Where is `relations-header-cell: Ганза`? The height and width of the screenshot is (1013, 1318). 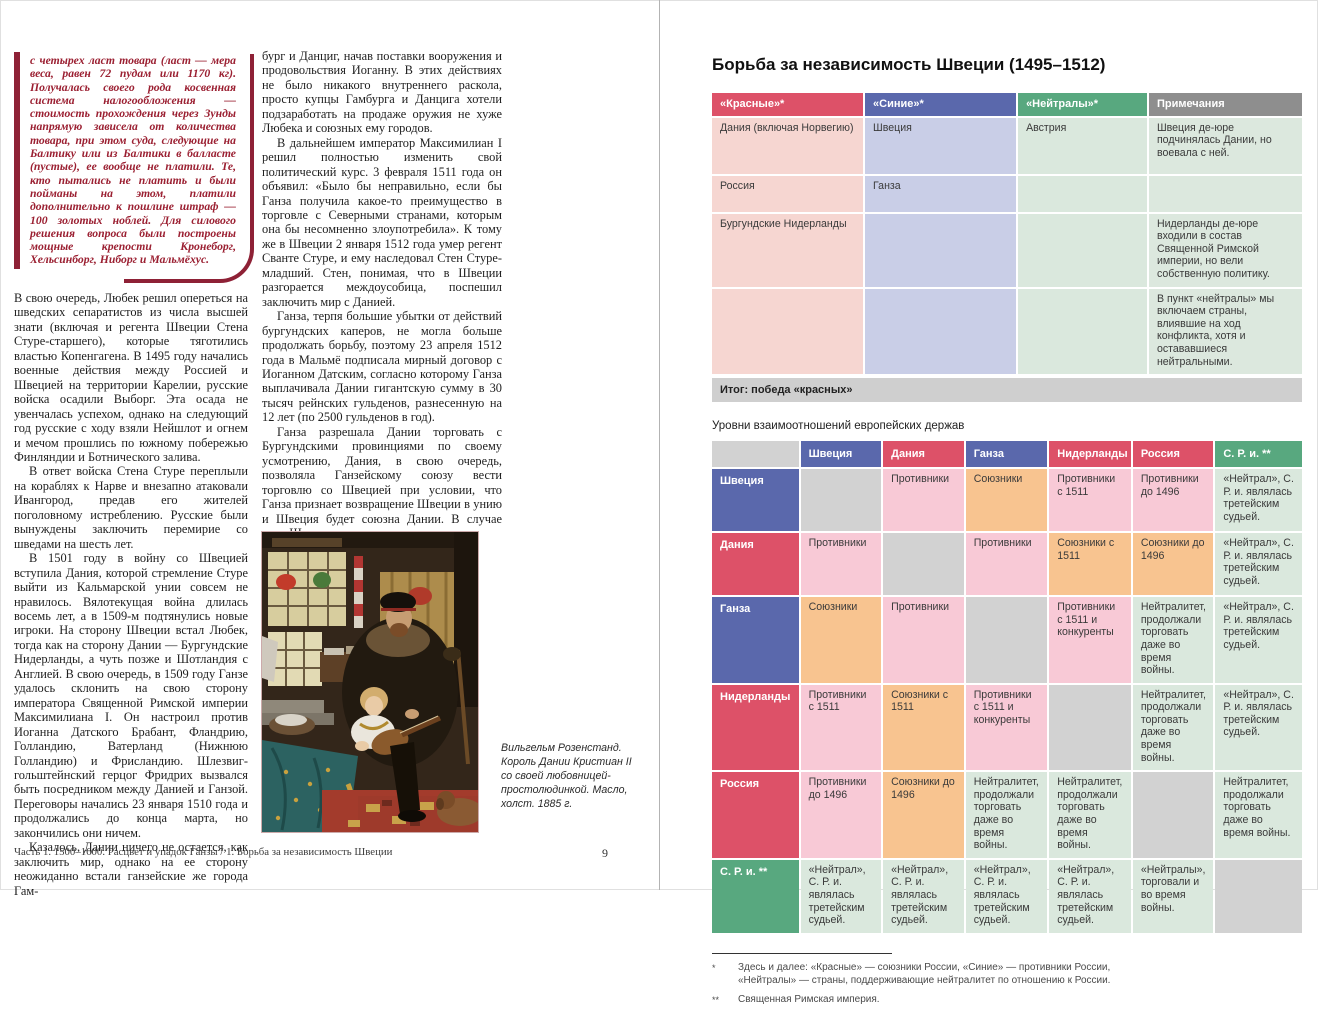
relations-header-cell: Ганза is located at coordinates (1006, 454).